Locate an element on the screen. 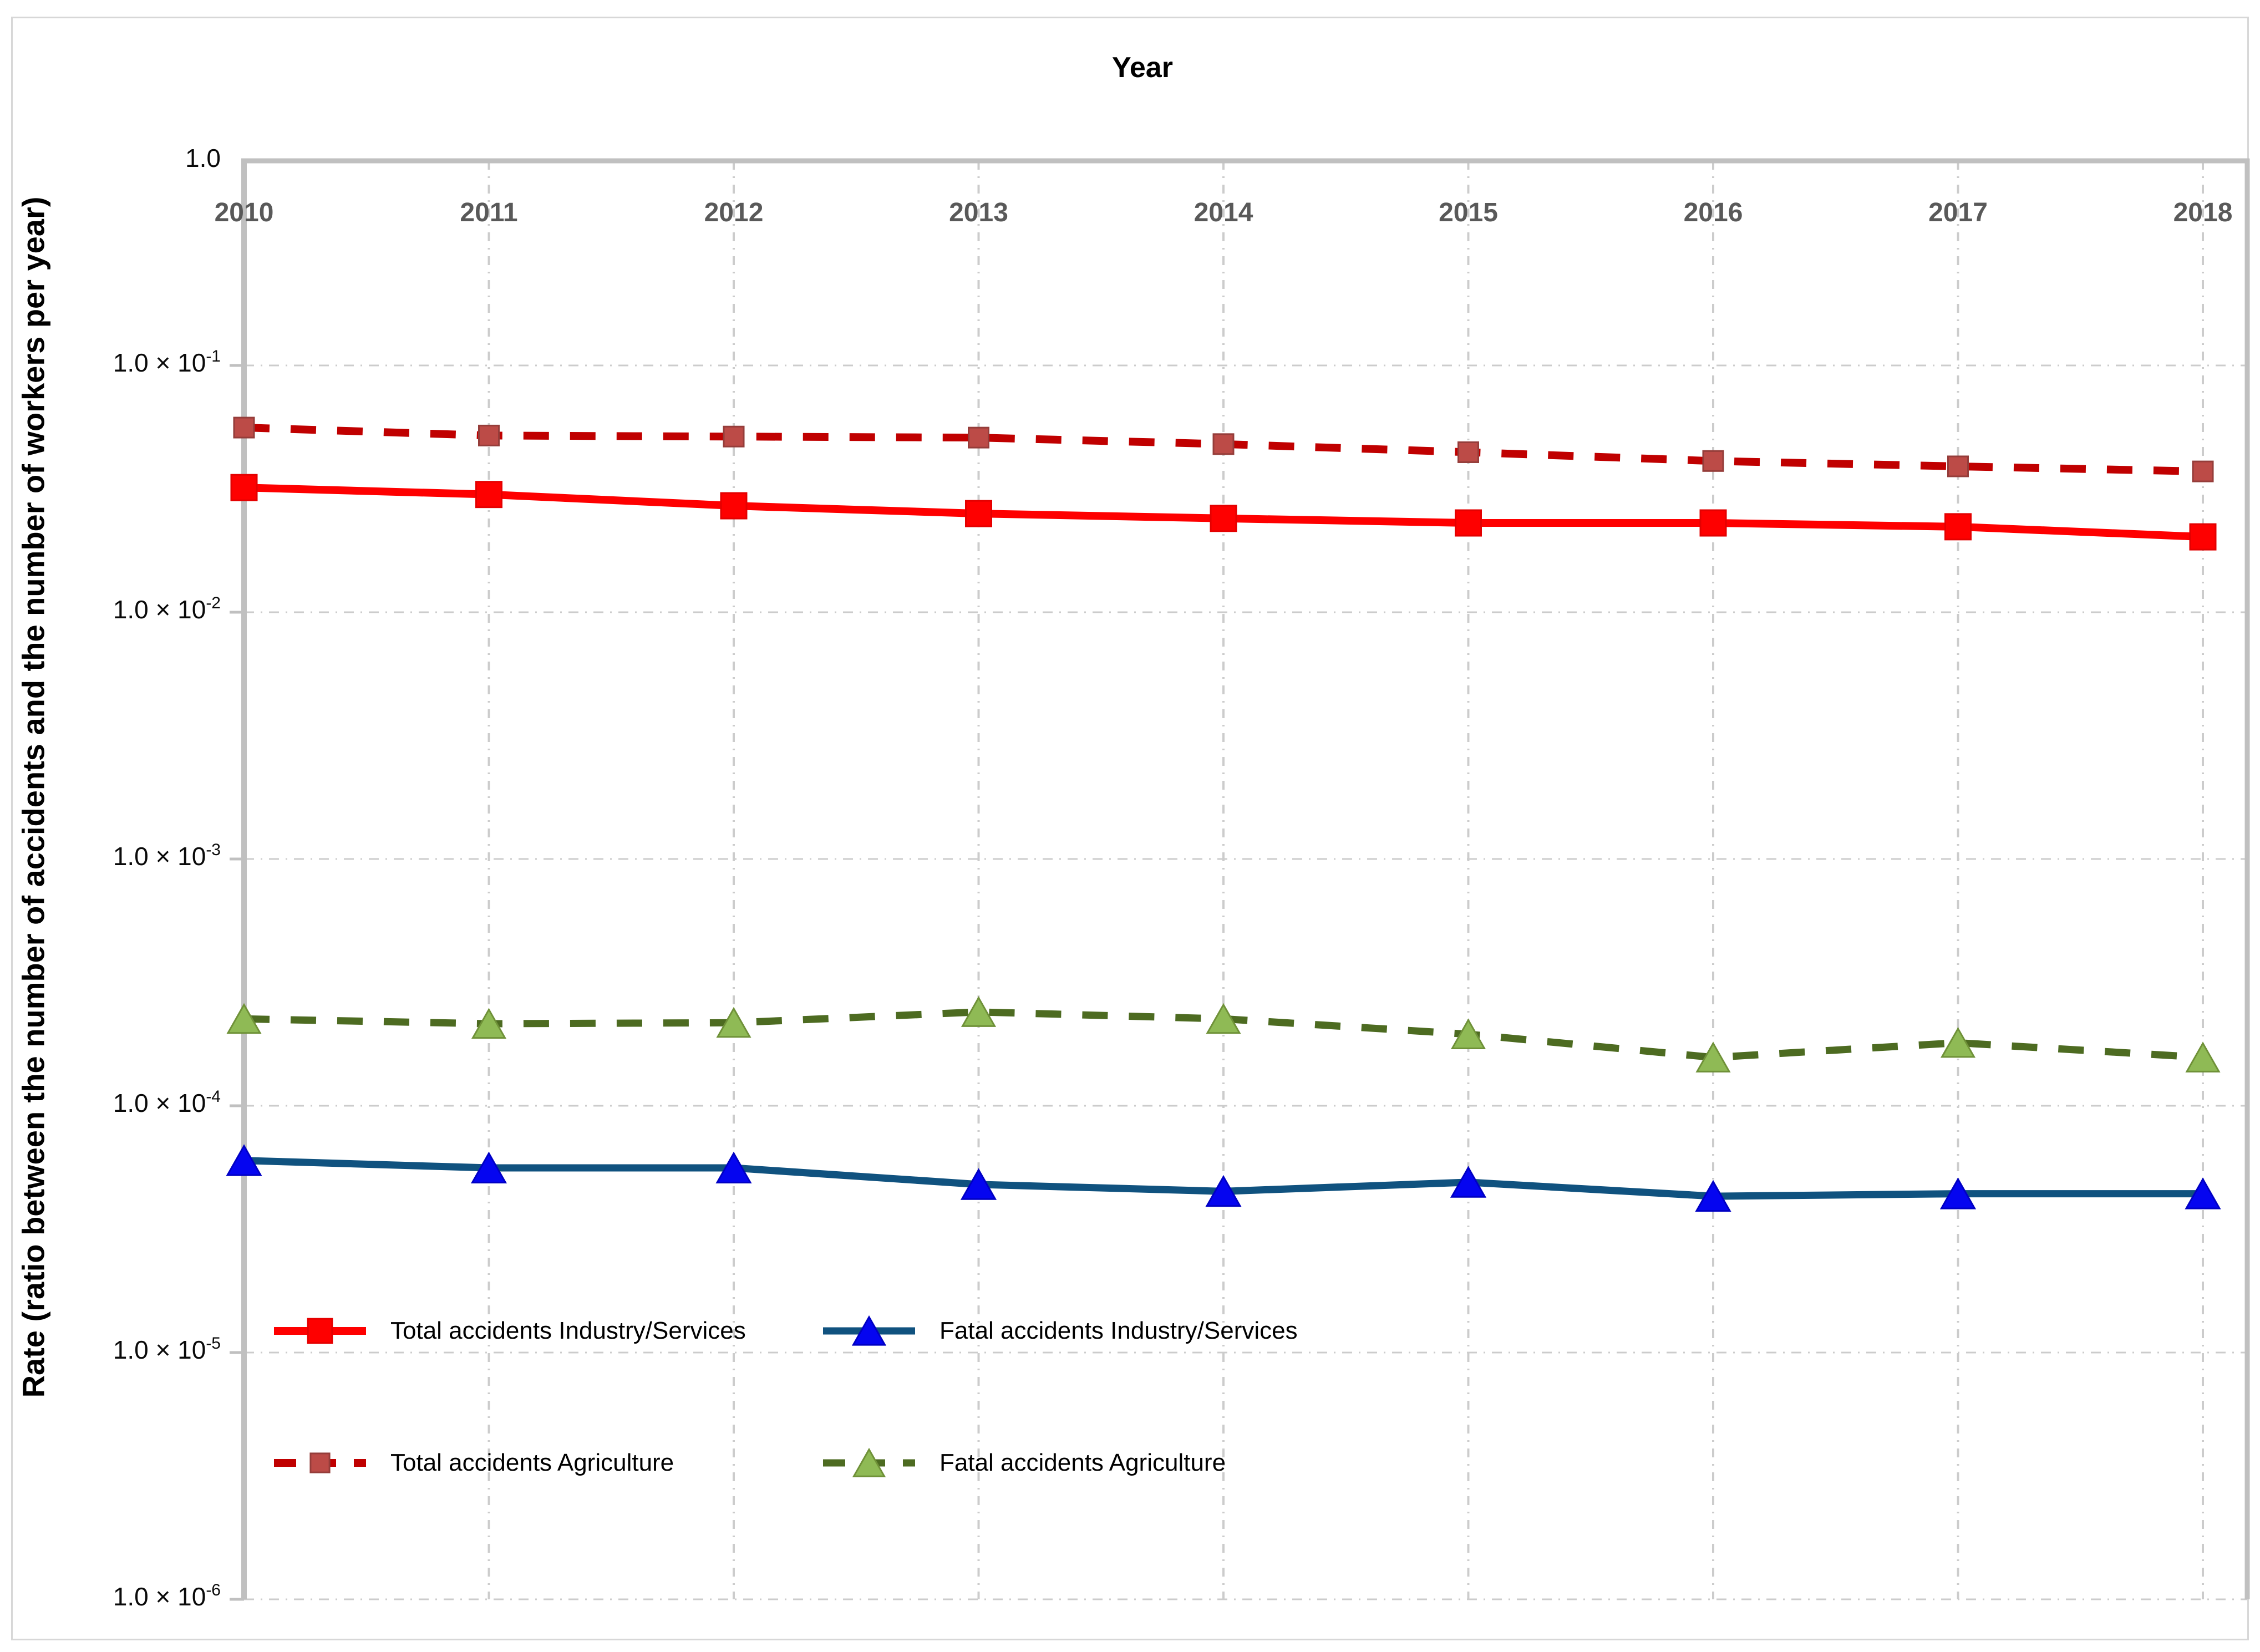 The height and width of the screenshot is (1652, 2260). legend-label: Total accidents Industry/Services is located at coordinates (568, 1330).